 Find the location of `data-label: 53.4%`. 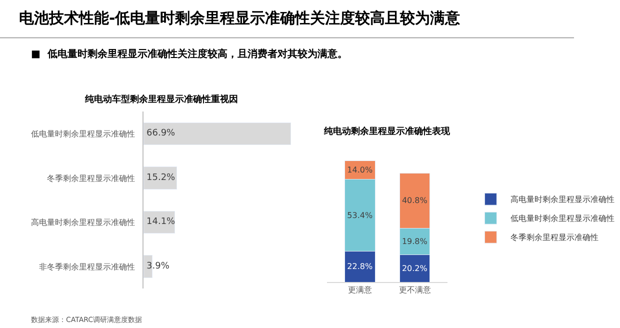

data-label: 53.4% is located at coordinates (360, 215).